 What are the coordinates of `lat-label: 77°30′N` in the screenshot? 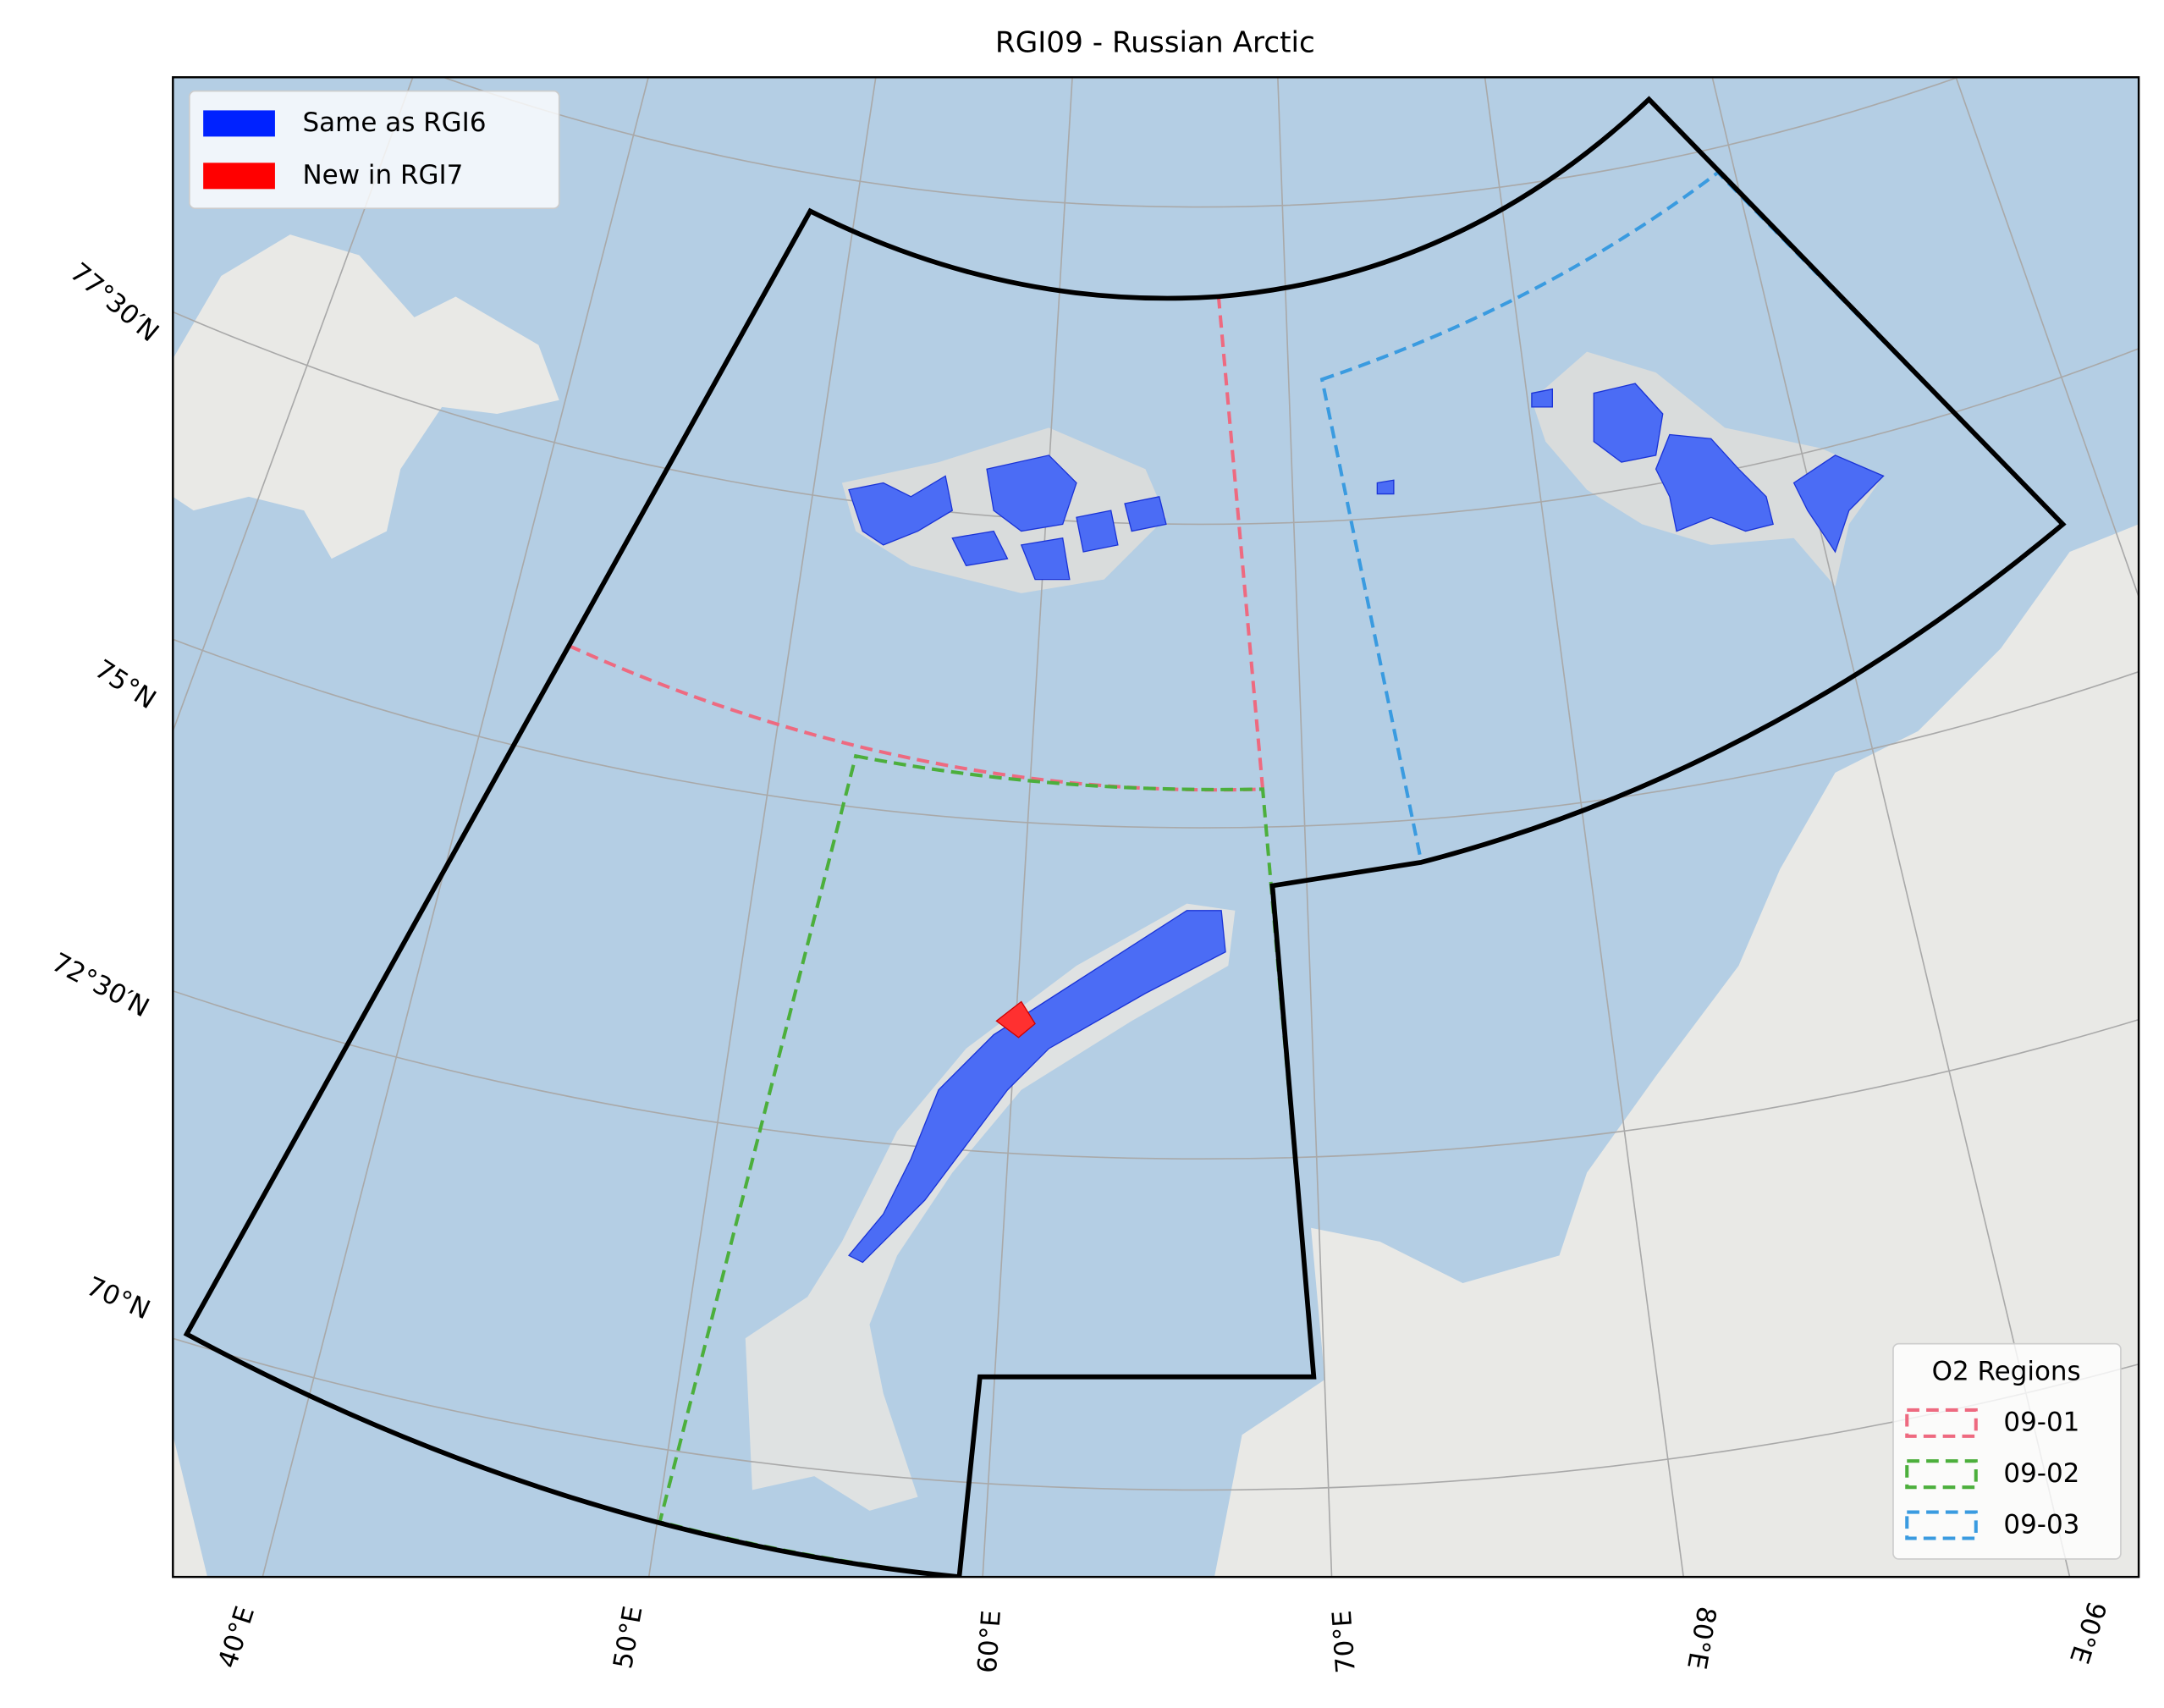 It's located at (115, 303).